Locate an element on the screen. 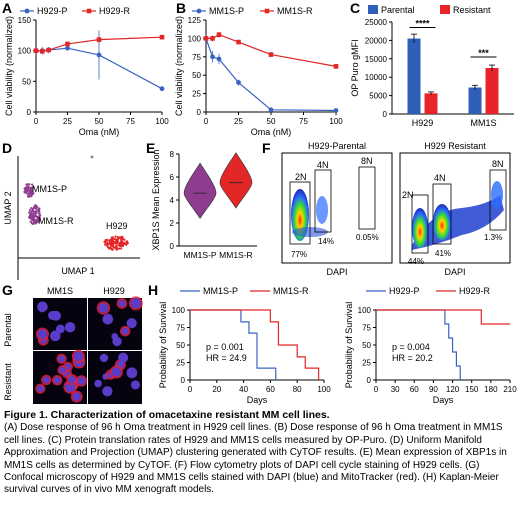 The height and width of the screenshot is (529, 520). c-ytick-label: 25000 is located at coordinates (376, 22).